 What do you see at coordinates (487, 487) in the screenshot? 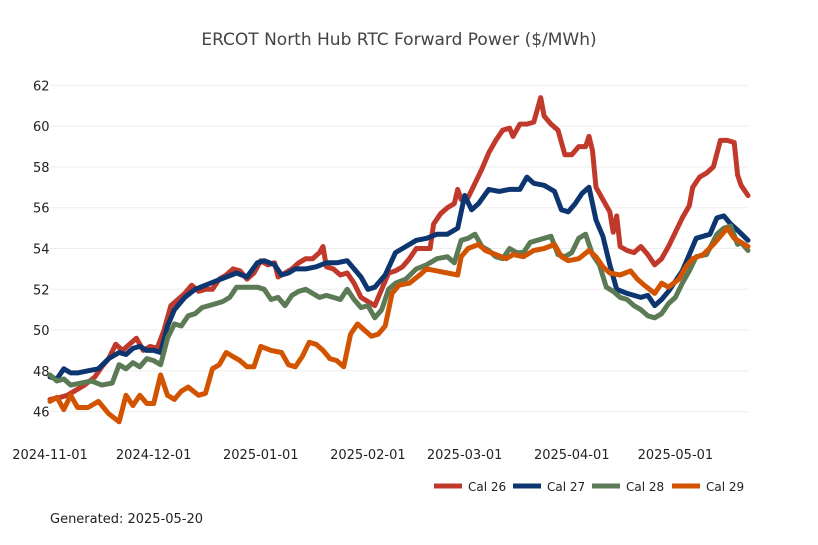
I see `legend-label: Cal 26` at bounding box center [487, 487].